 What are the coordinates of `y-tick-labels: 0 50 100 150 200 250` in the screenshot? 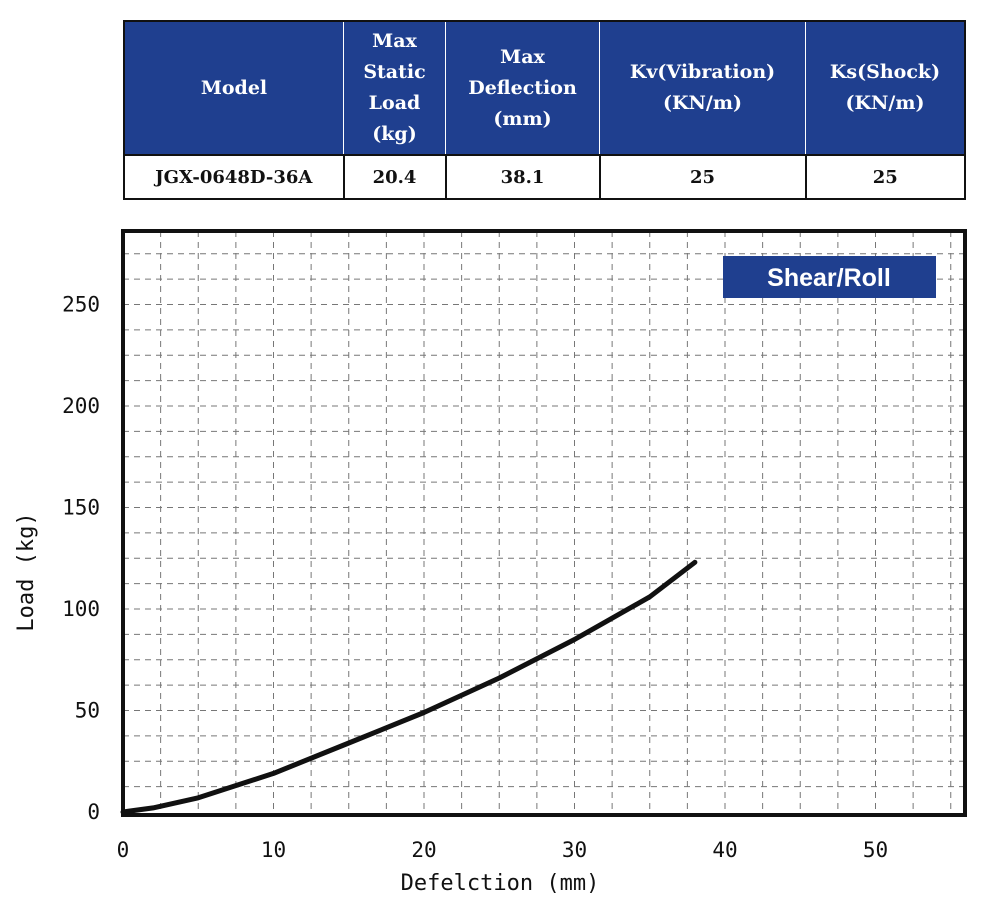 It's located at (81, 559).